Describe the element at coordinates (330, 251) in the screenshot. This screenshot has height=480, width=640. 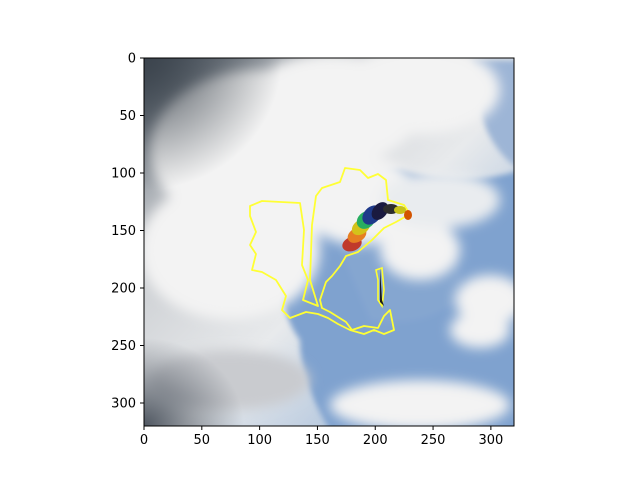
I see `yellow-outline` at that location.